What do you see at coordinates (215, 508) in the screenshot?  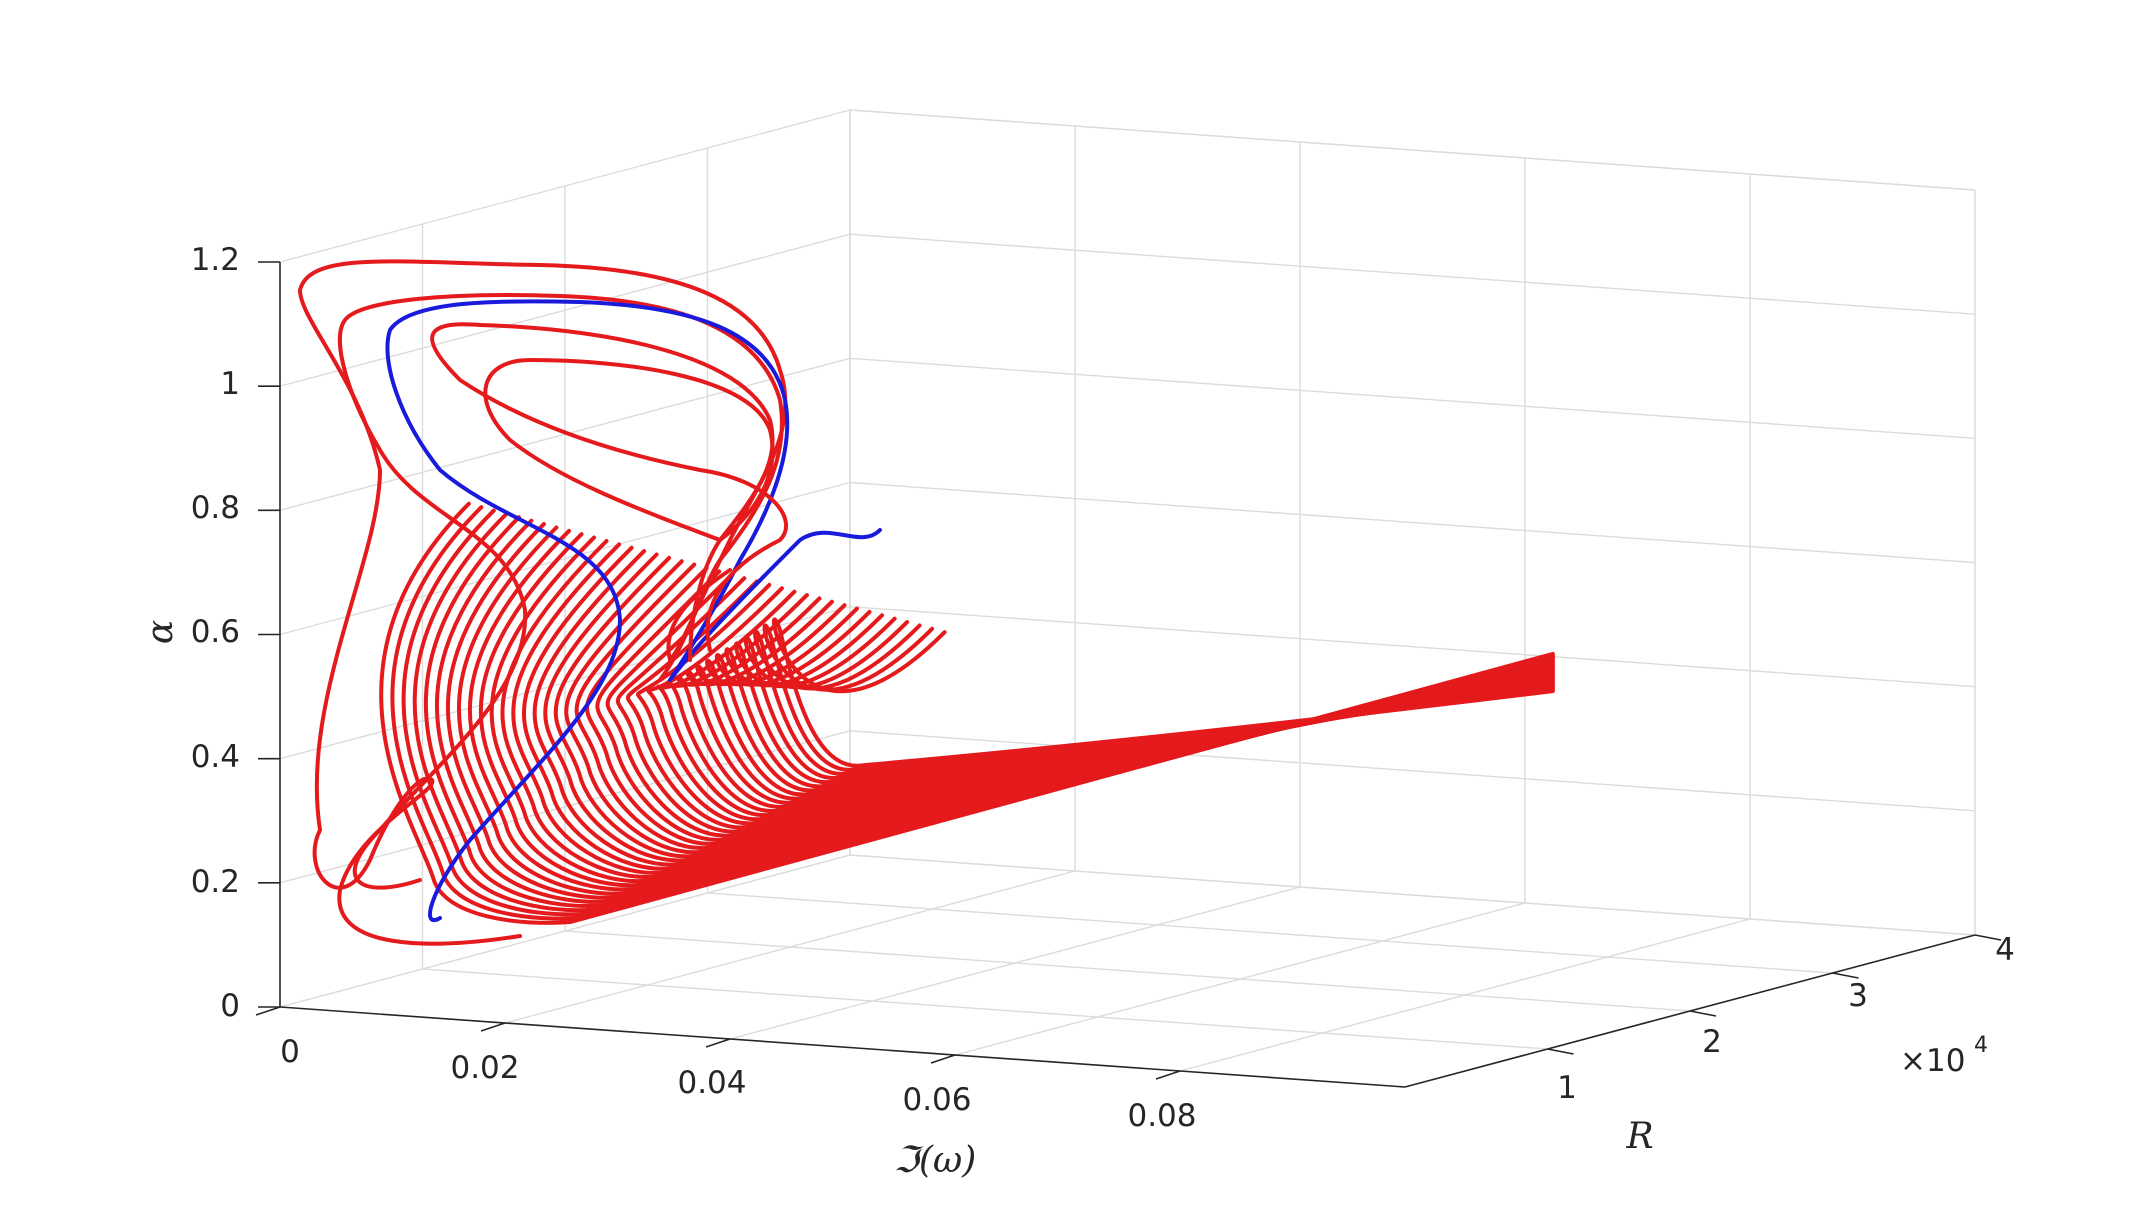 I see `z-tick-label-4: 0.8` at bounding box center [215, 508].